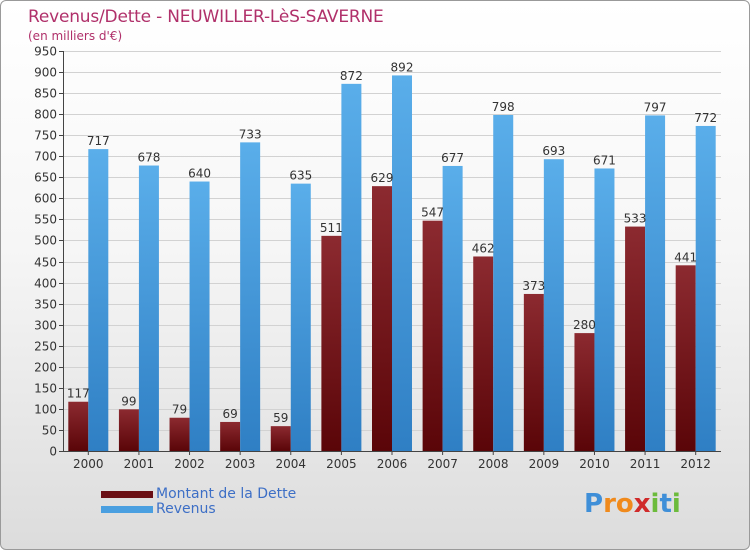 The width and height of the screenshot is (750, 550). I want to click on data-label-revenus-2002: 640, so click(199, 174).